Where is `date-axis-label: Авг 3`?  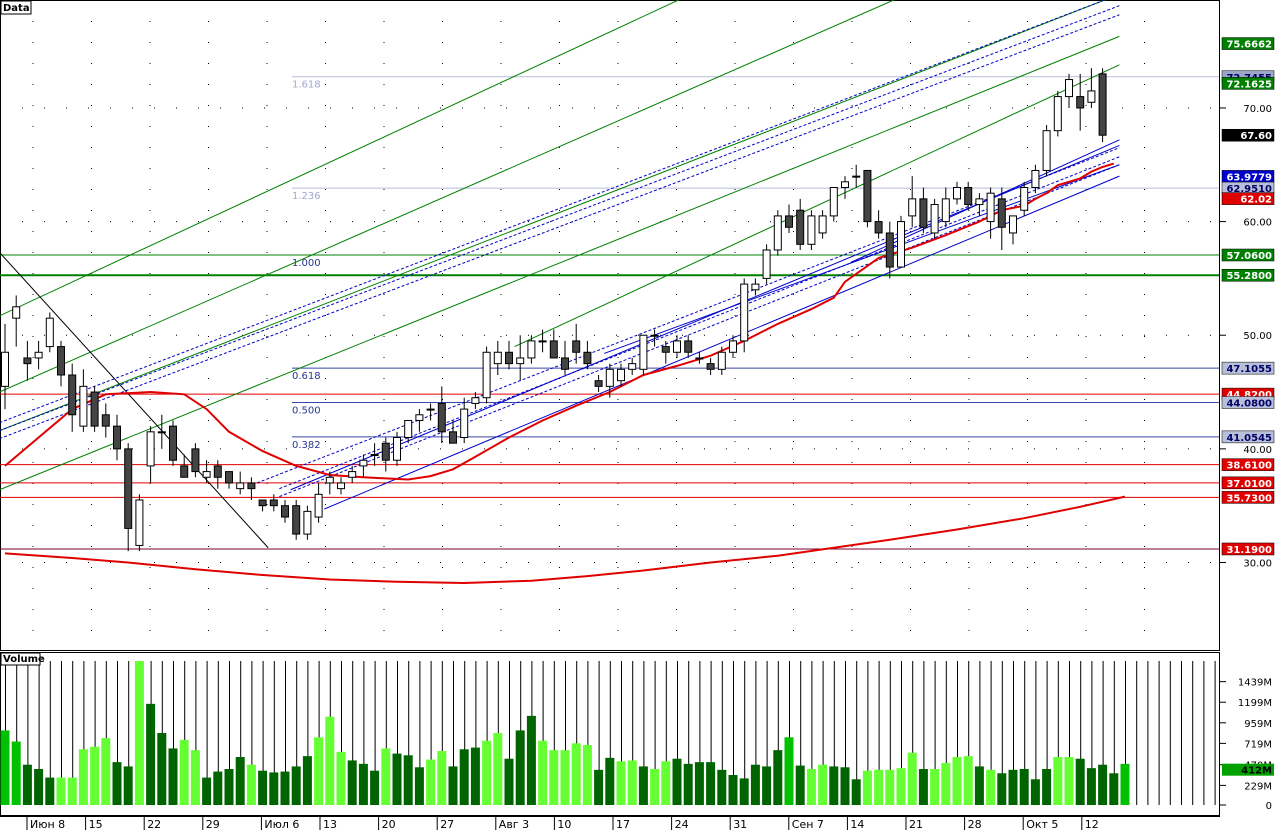 date-axis-label: Авг 3 is located at coordinates (514, 824).